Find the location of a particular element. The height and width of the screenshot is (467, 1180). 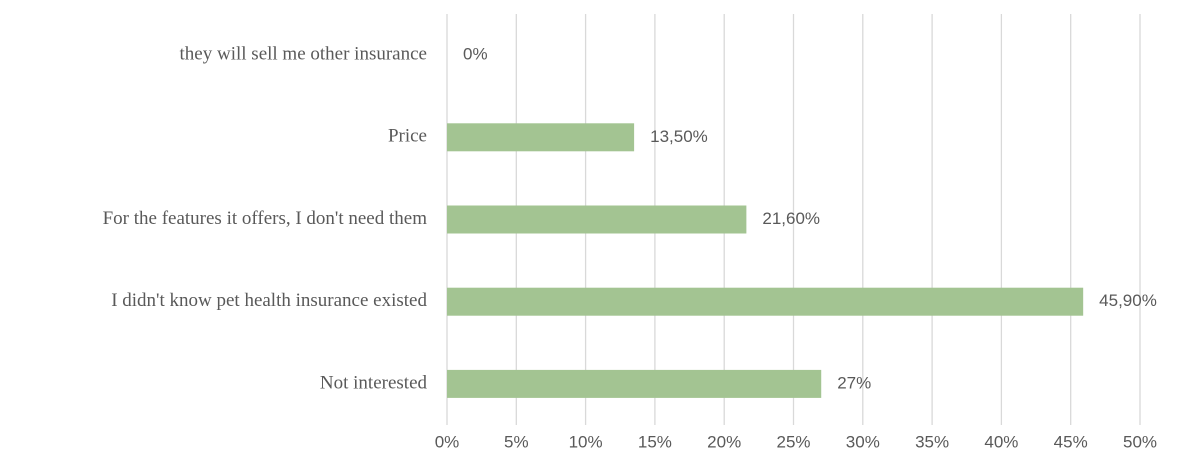

data-label: 21,60% is located at coordinates (791, 218).